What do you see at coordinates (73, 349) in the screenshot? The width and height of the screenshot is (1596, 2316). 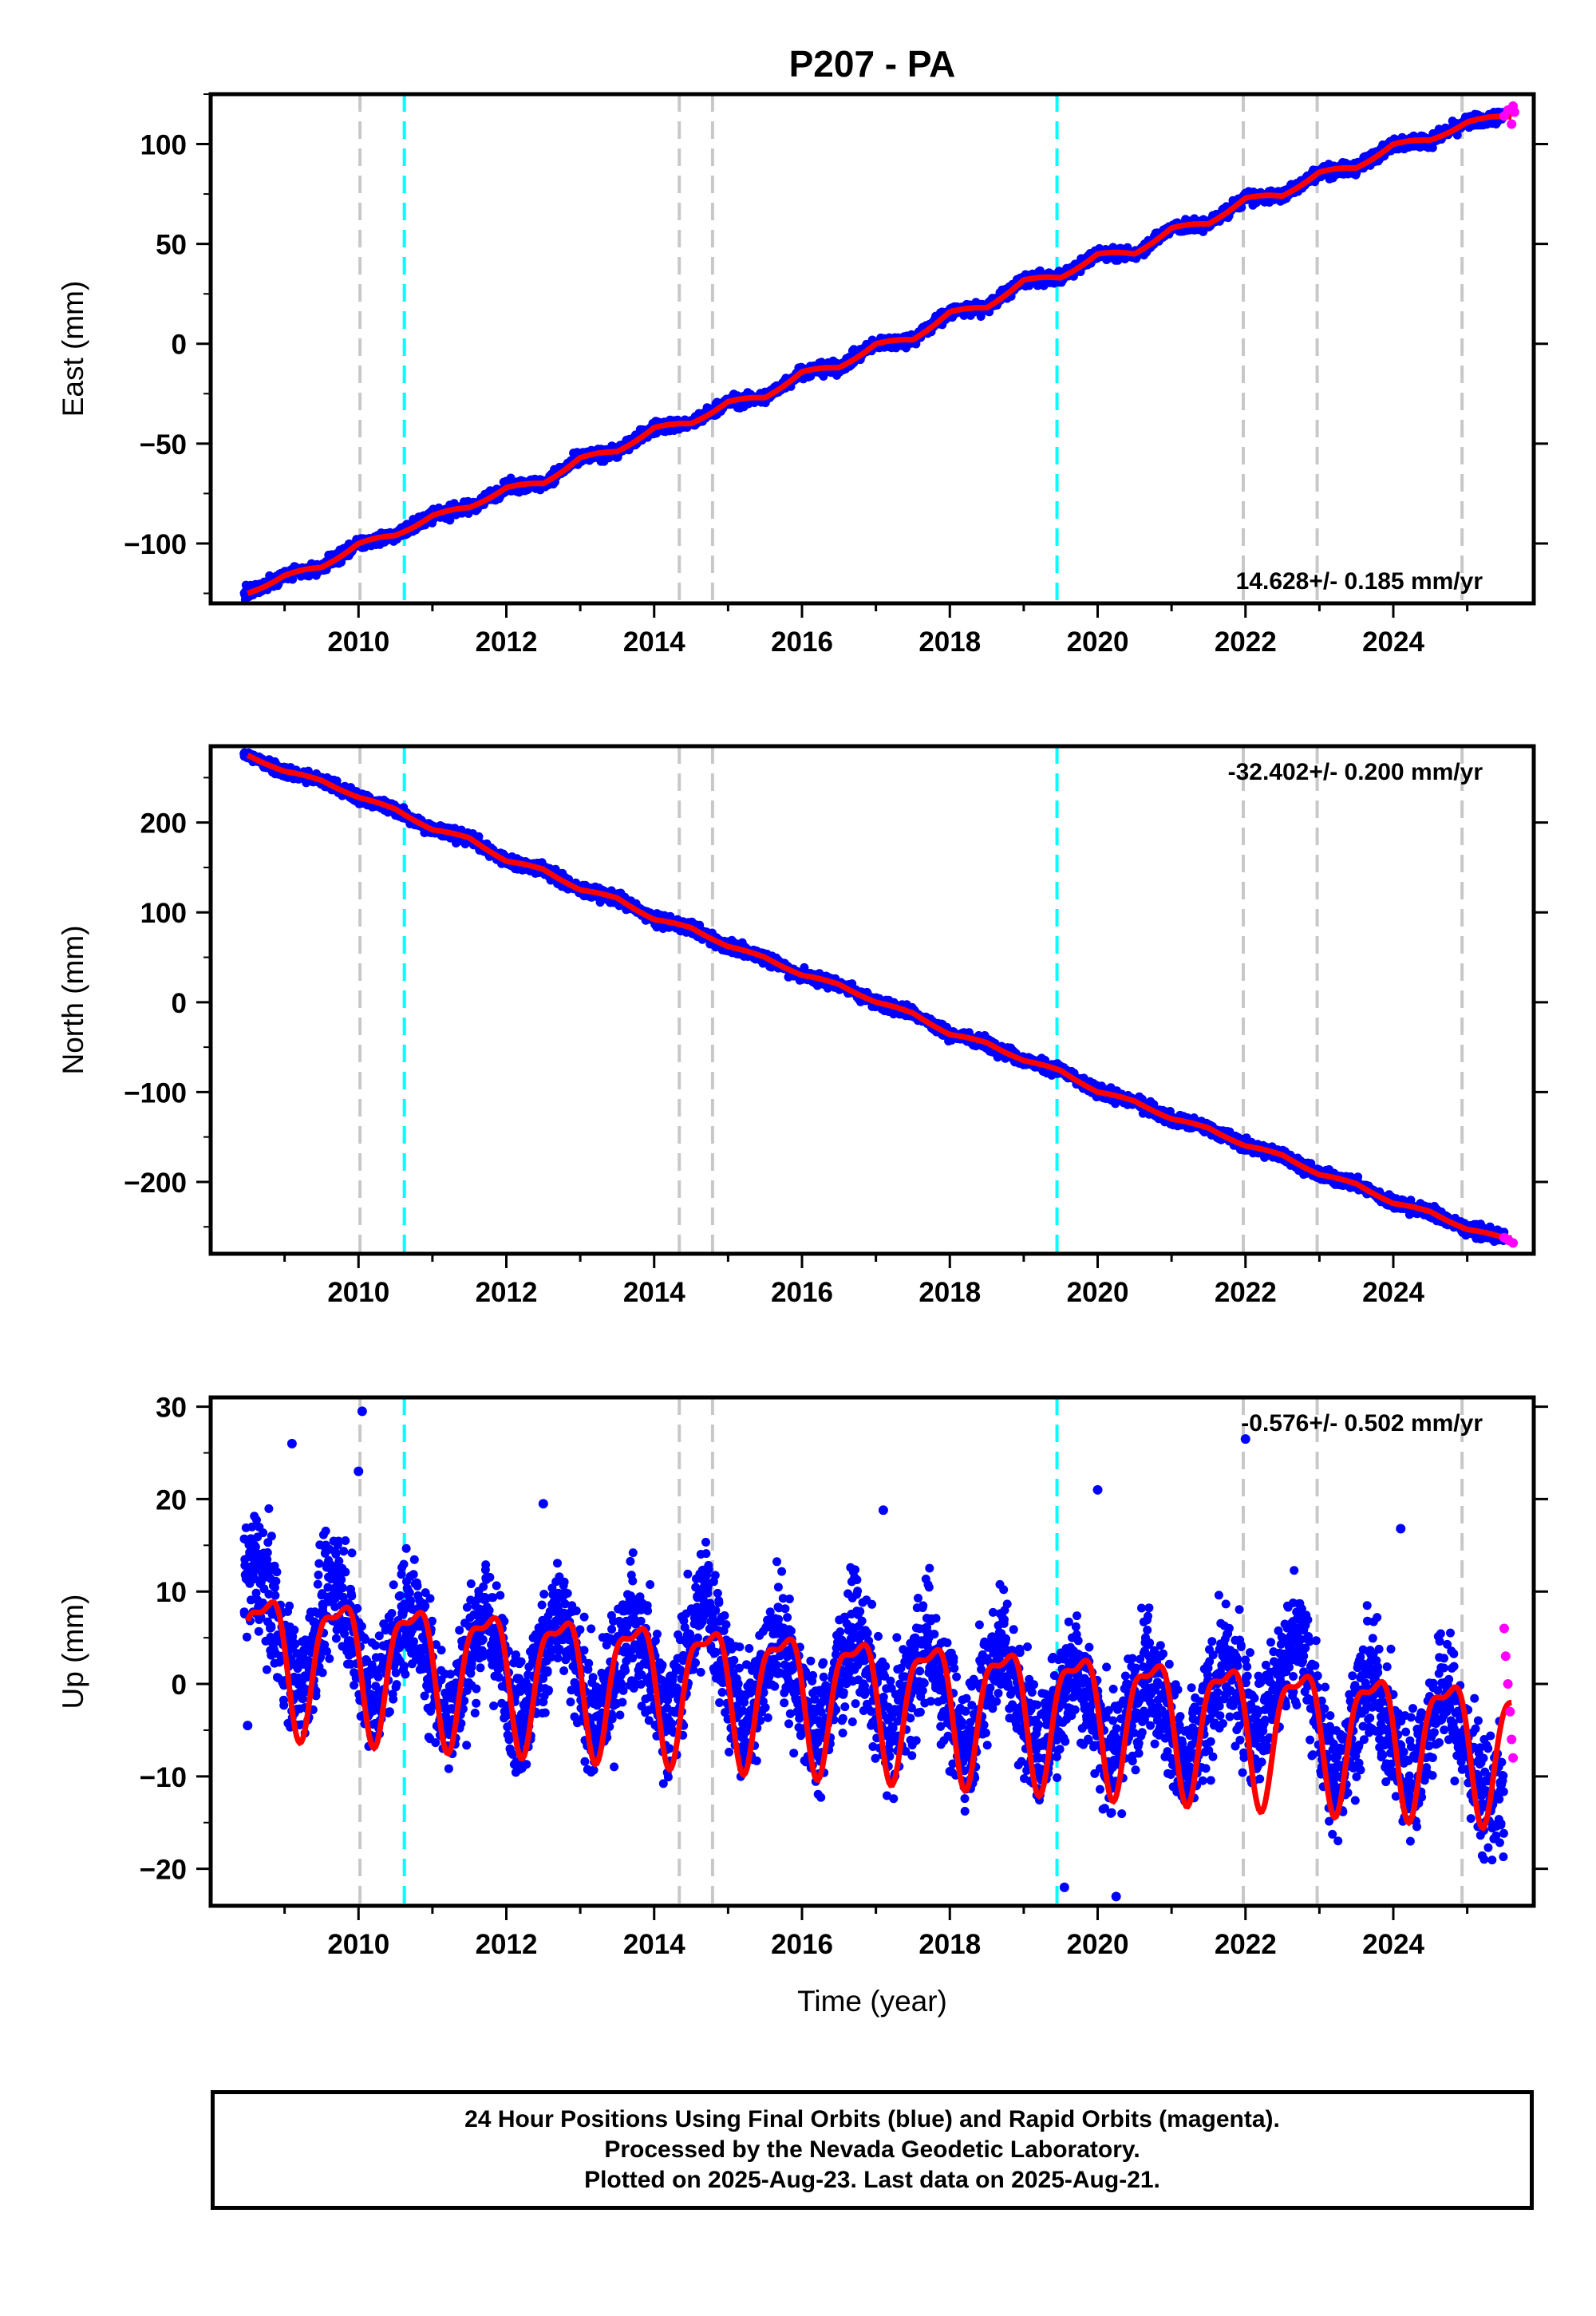 I see `y-axis-label: East (mm)` at bounding box center [73, 349].